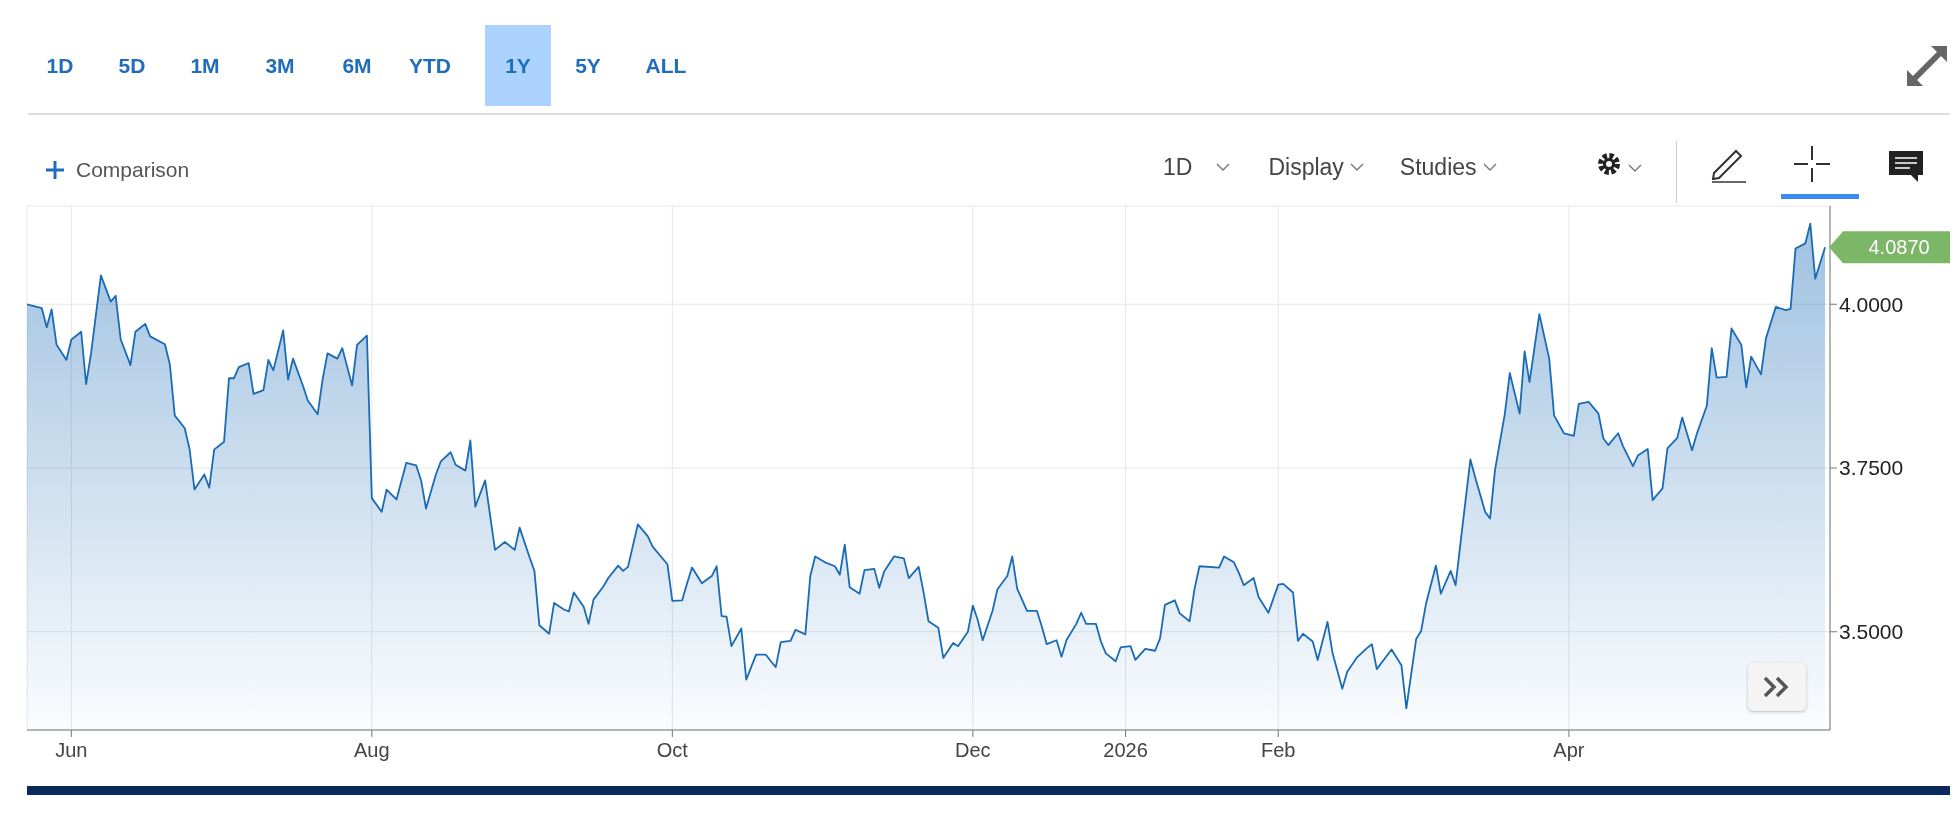  I want to click on x-tick-label: Dec, so click(973, 750).